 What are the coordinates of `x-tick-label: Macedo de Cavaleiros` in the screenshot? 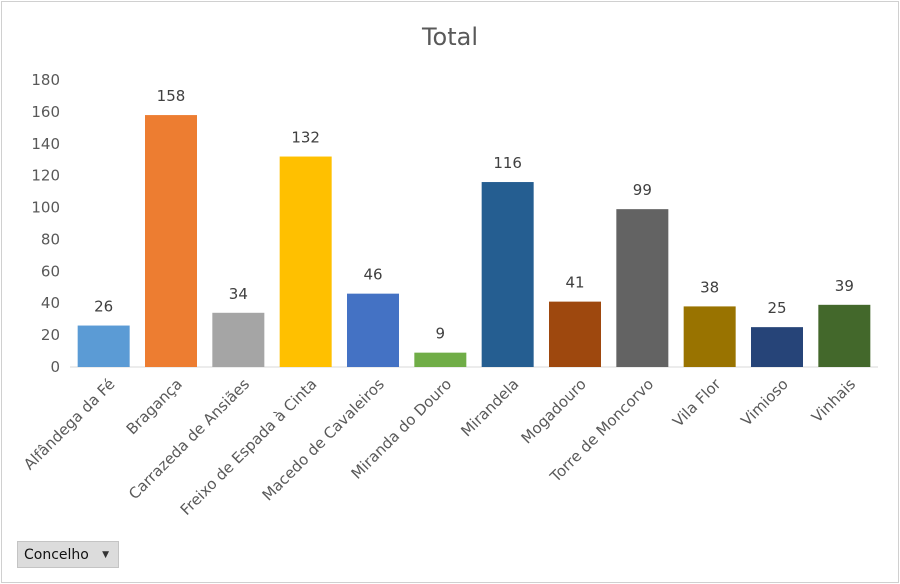 It's located at (323, 439).